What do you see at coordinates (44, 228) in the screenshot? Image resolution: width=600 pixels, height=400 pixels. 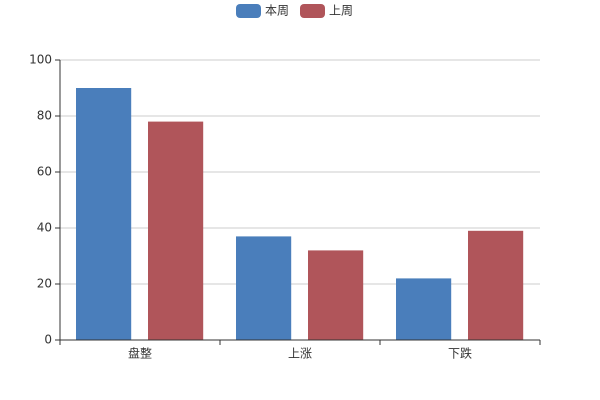 I see `y-tick-label: 40` at bounding box center [44, 228].